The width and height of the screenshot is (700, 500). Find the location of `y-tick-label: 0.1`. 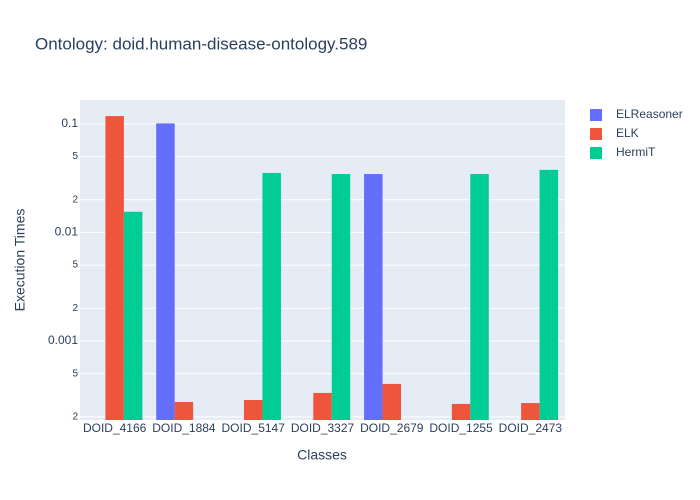

y-tick-label: 0.1 is located at coordinates (69, 123).